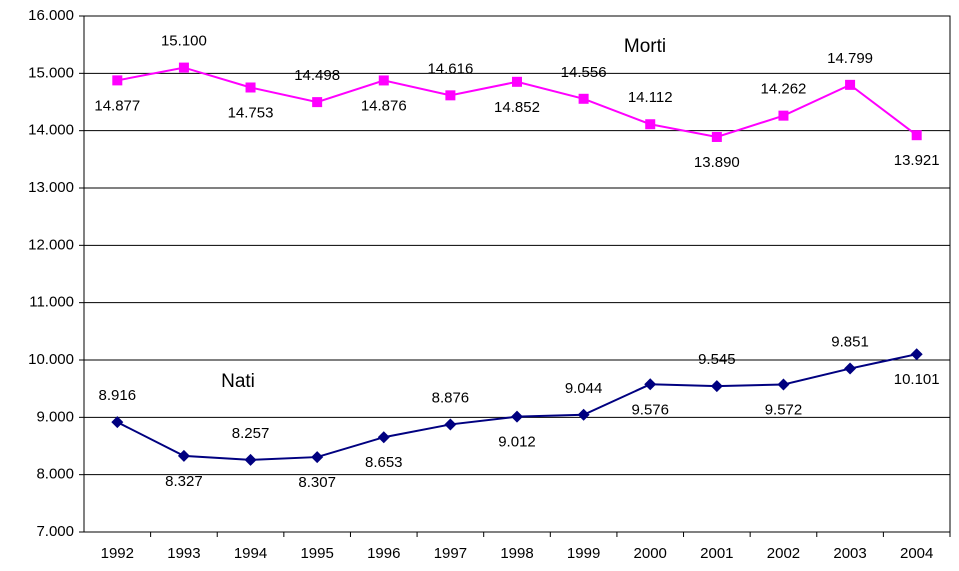  What do you see at coordinates (51, 302) in the screenshot?
I see `y-tick-label: 11.000` at bounding box center [51, 302].